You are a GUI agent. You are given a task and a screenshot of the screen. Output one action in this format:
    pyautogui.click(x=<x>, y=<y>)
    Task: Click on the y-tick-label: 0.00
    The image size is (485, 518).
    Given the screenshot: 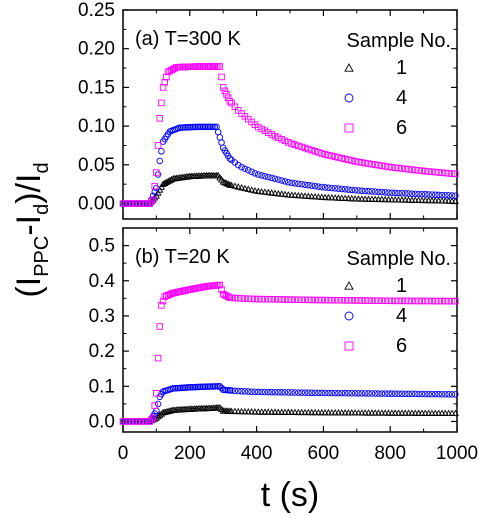 What is the action you would take?
    pyautogui.click(x=96, y=204)
    